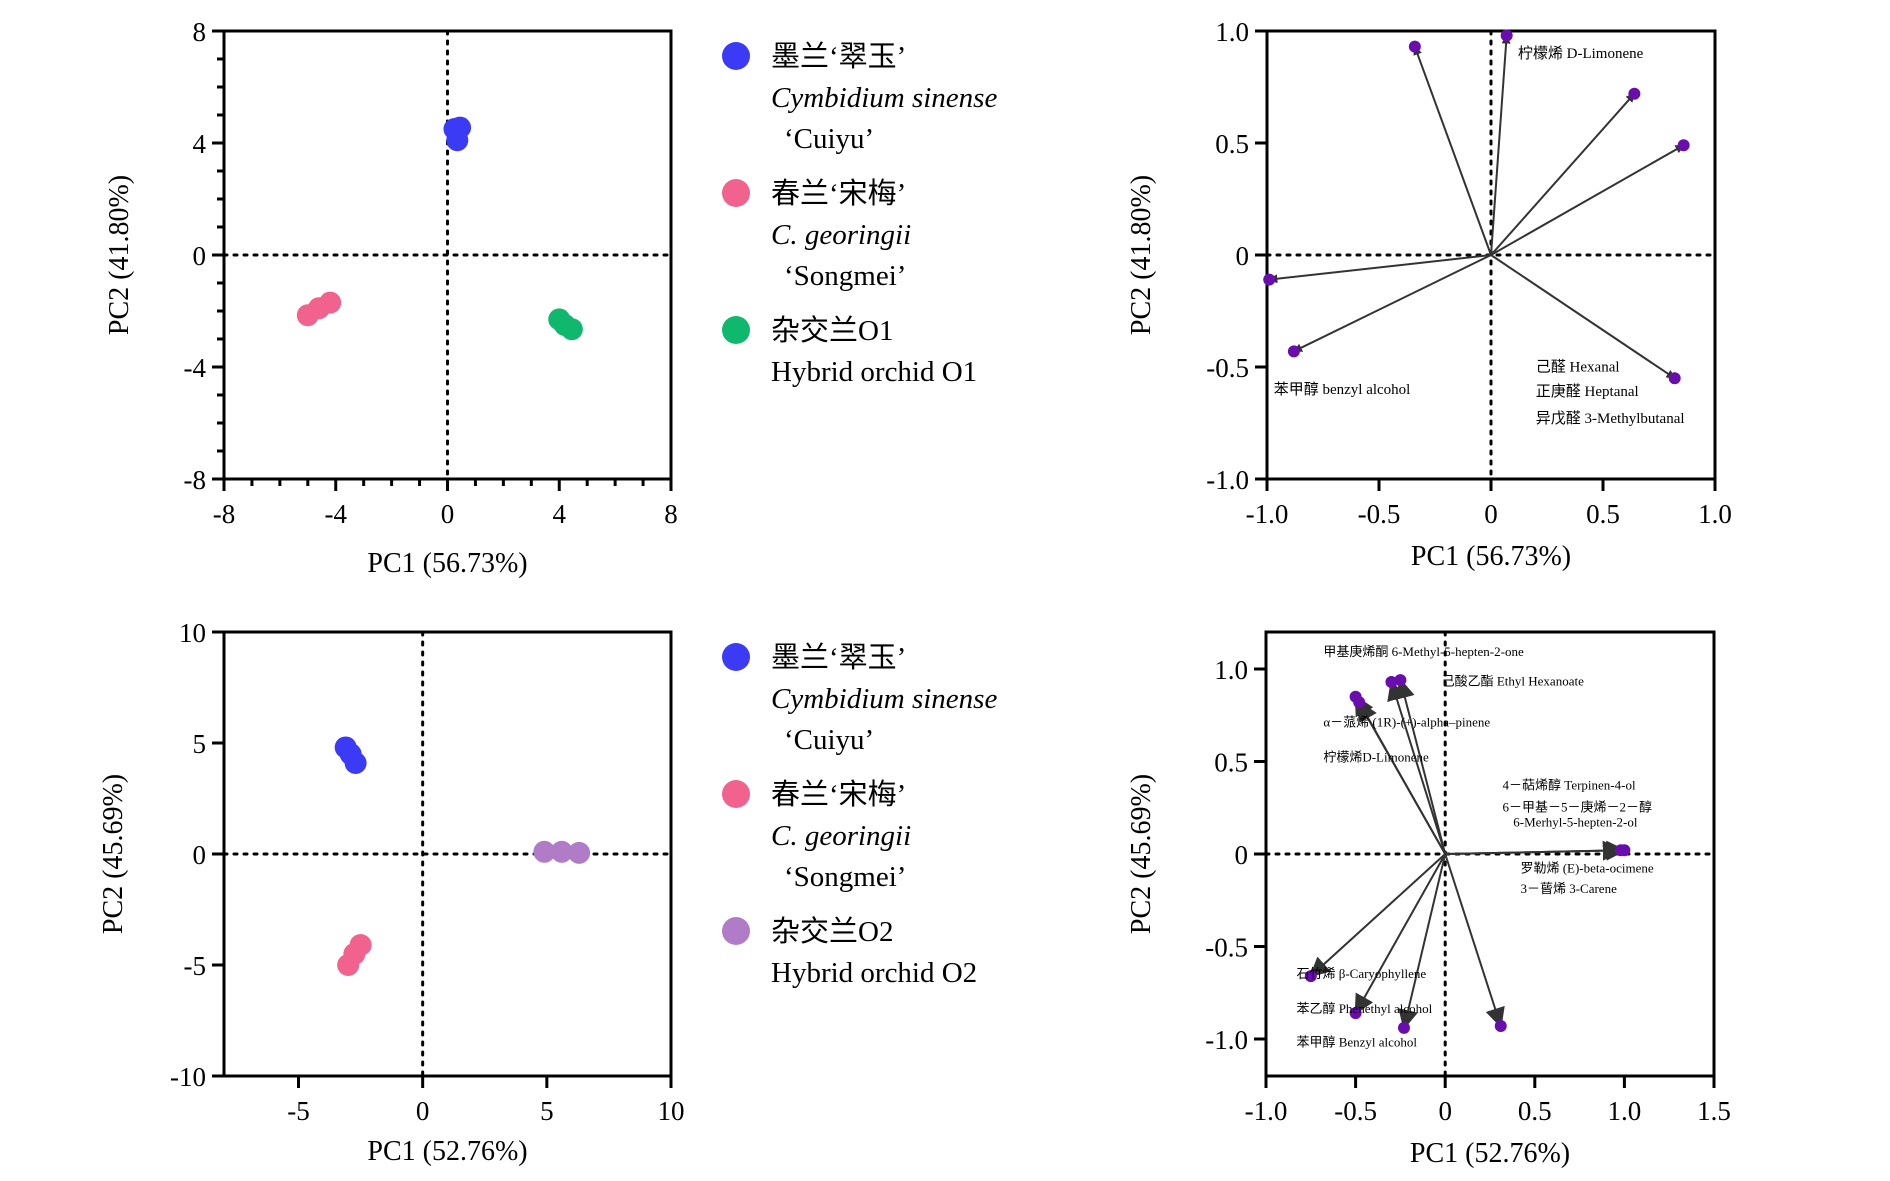 This screenshot has height=1181, width=1890. I want to click on x-axis-label: PC1 (52.76%), so click(447, 1151).